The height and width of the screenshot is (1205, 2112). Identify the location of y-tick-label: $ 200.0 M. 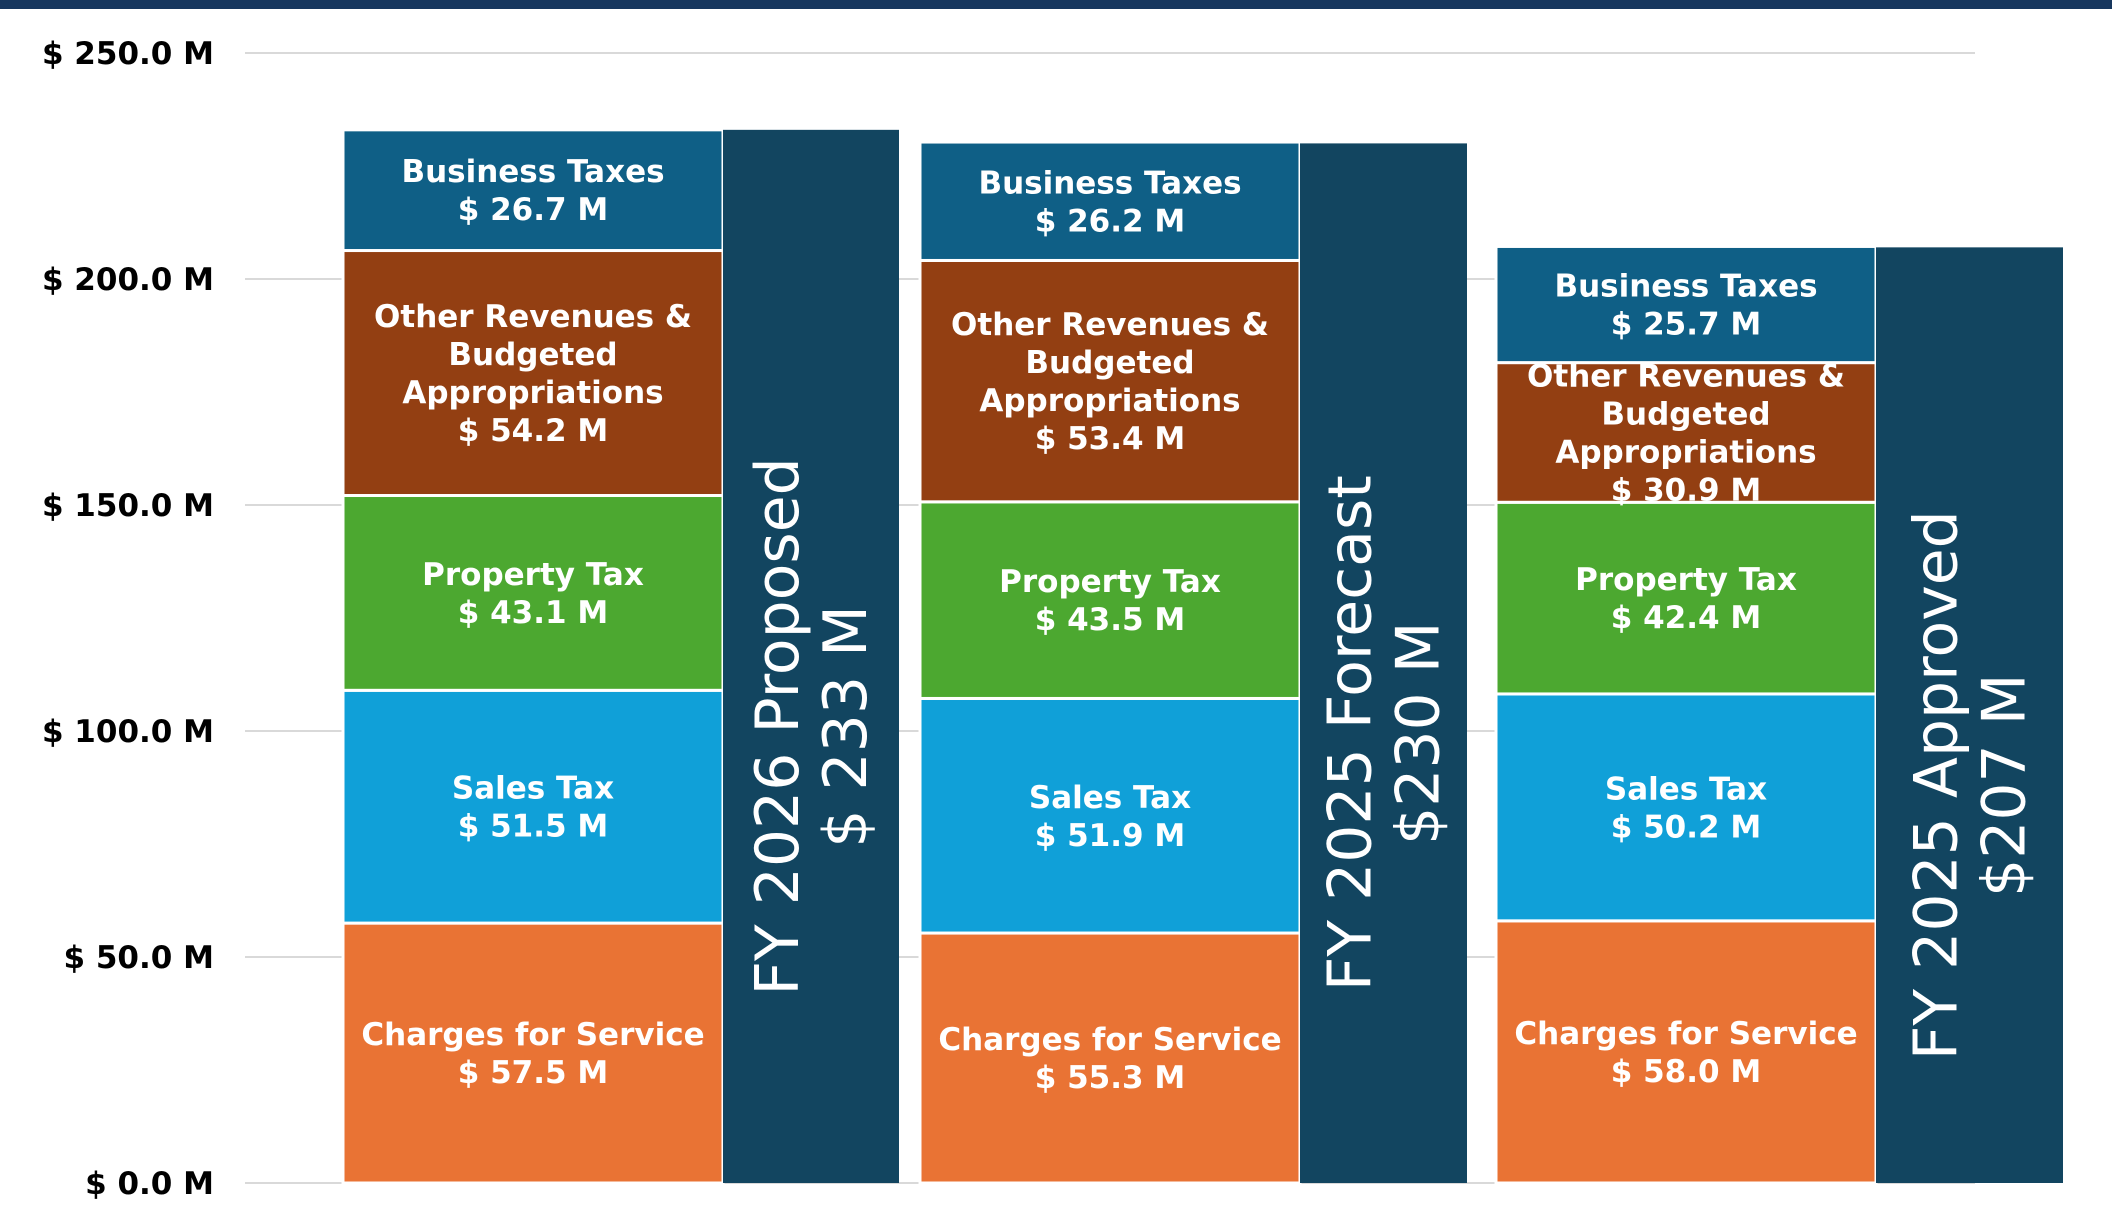
(128, 280).